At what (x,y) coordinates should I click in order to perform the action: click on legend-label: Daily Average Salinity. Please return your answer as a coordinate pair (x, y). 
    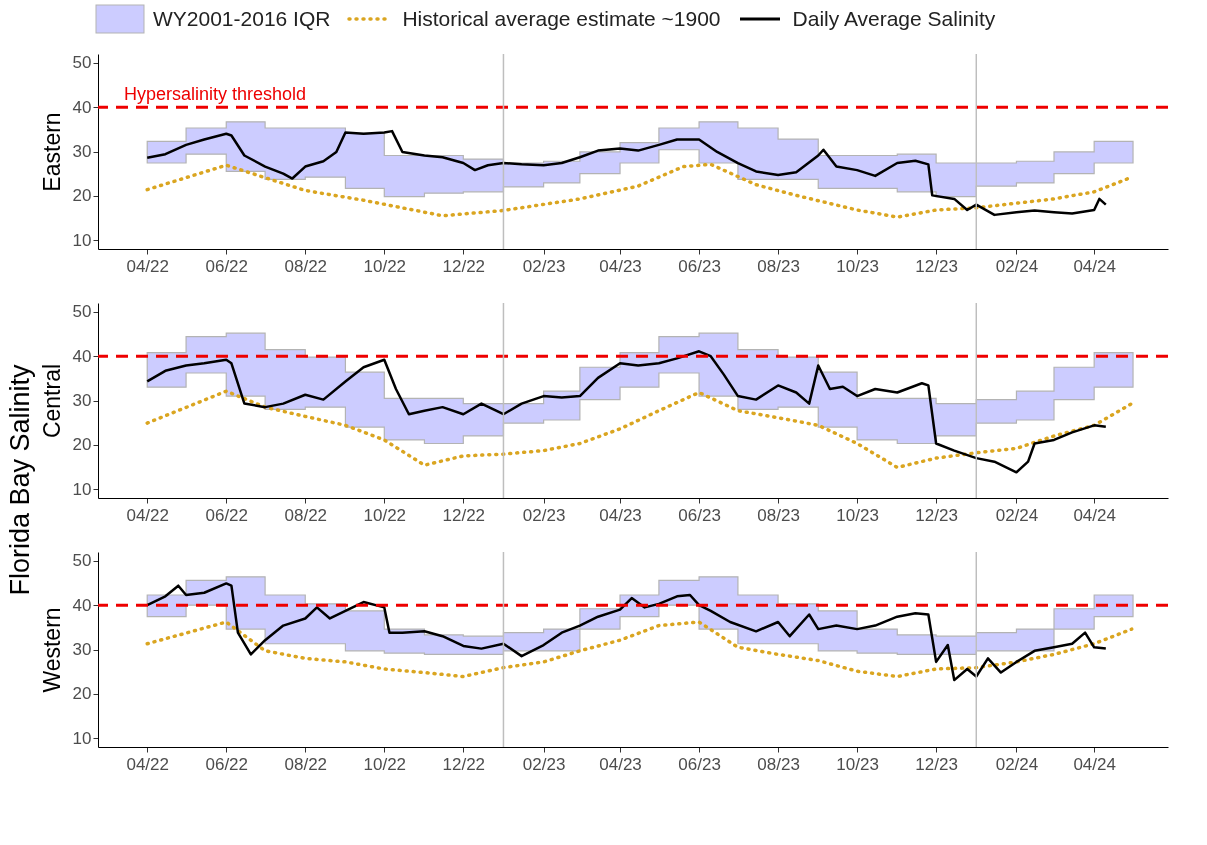
    Looking at the image, I should click on (894, 19).